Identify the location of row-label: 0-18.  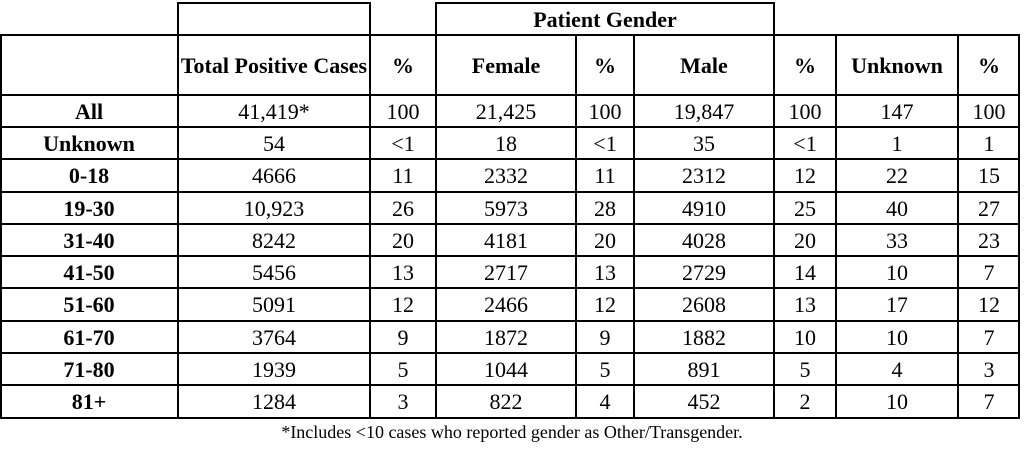
(89, 175).